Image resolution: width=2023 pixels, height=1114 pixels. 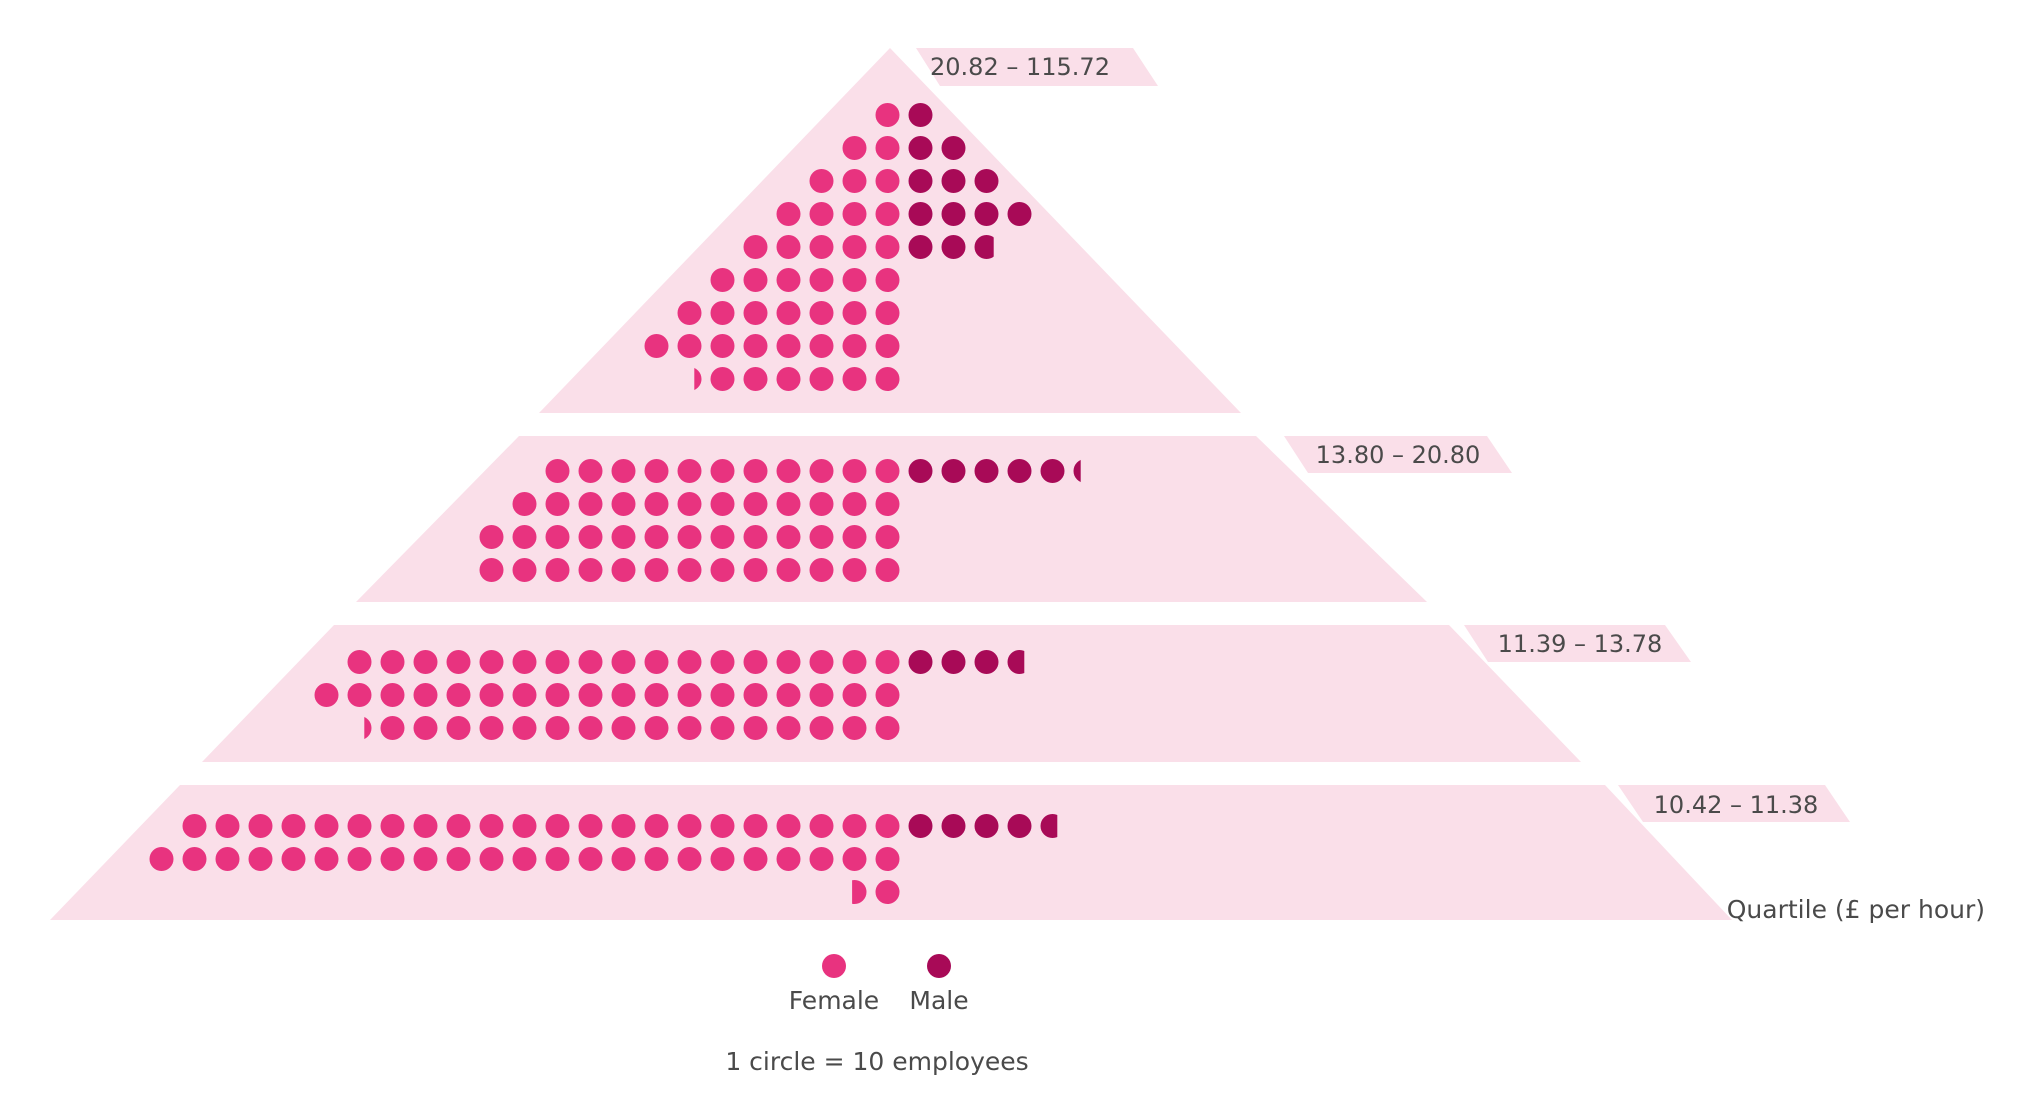 What do you see at coordinates (834, 966) in the screenshot?
I see `legend-female-swatch` at bounding box center [834, 966].